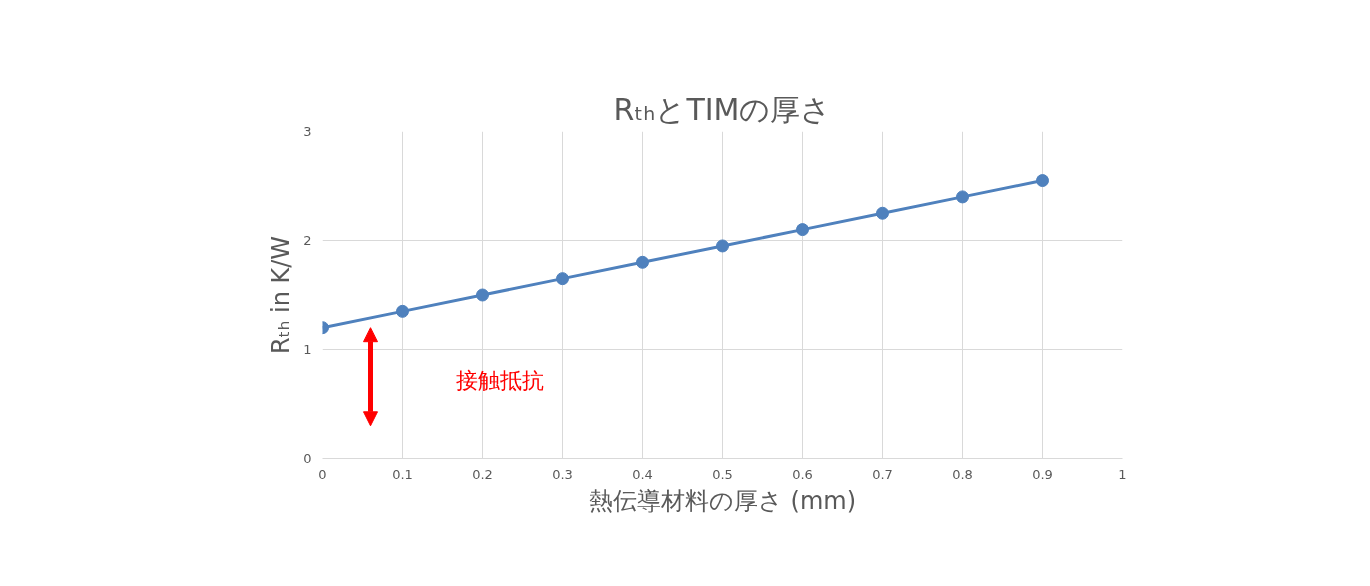  Describe the element at coordinates (1042, 474) in the screenshot. I see `x-tick-label: 0.9` at that location.